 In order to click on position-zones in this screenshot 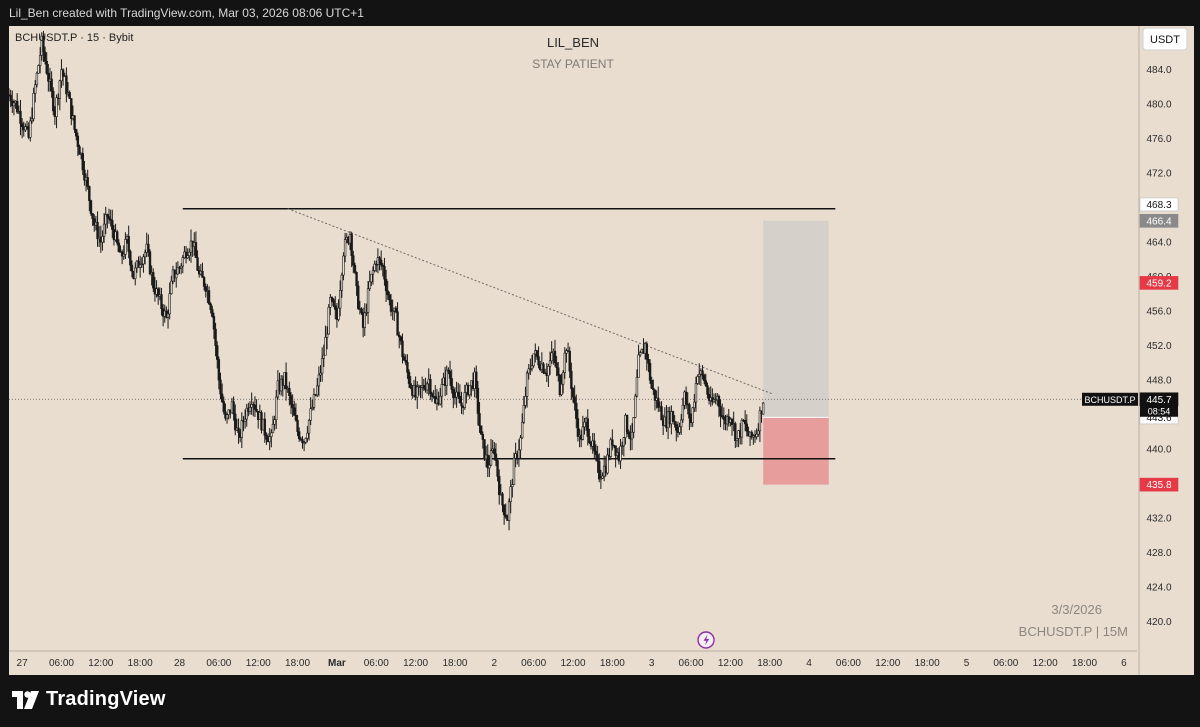, I will do `click(796, 352)`.